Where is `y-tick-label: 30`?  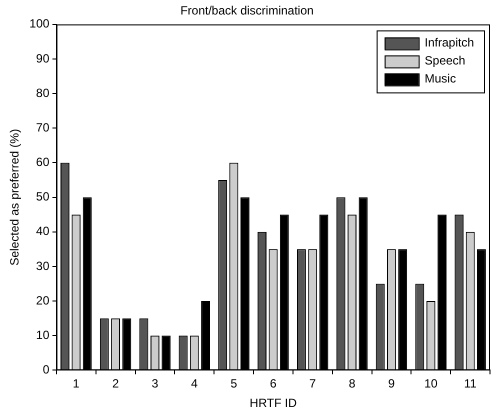 y-tick-label: 30 is located at coordinates (43, 265).